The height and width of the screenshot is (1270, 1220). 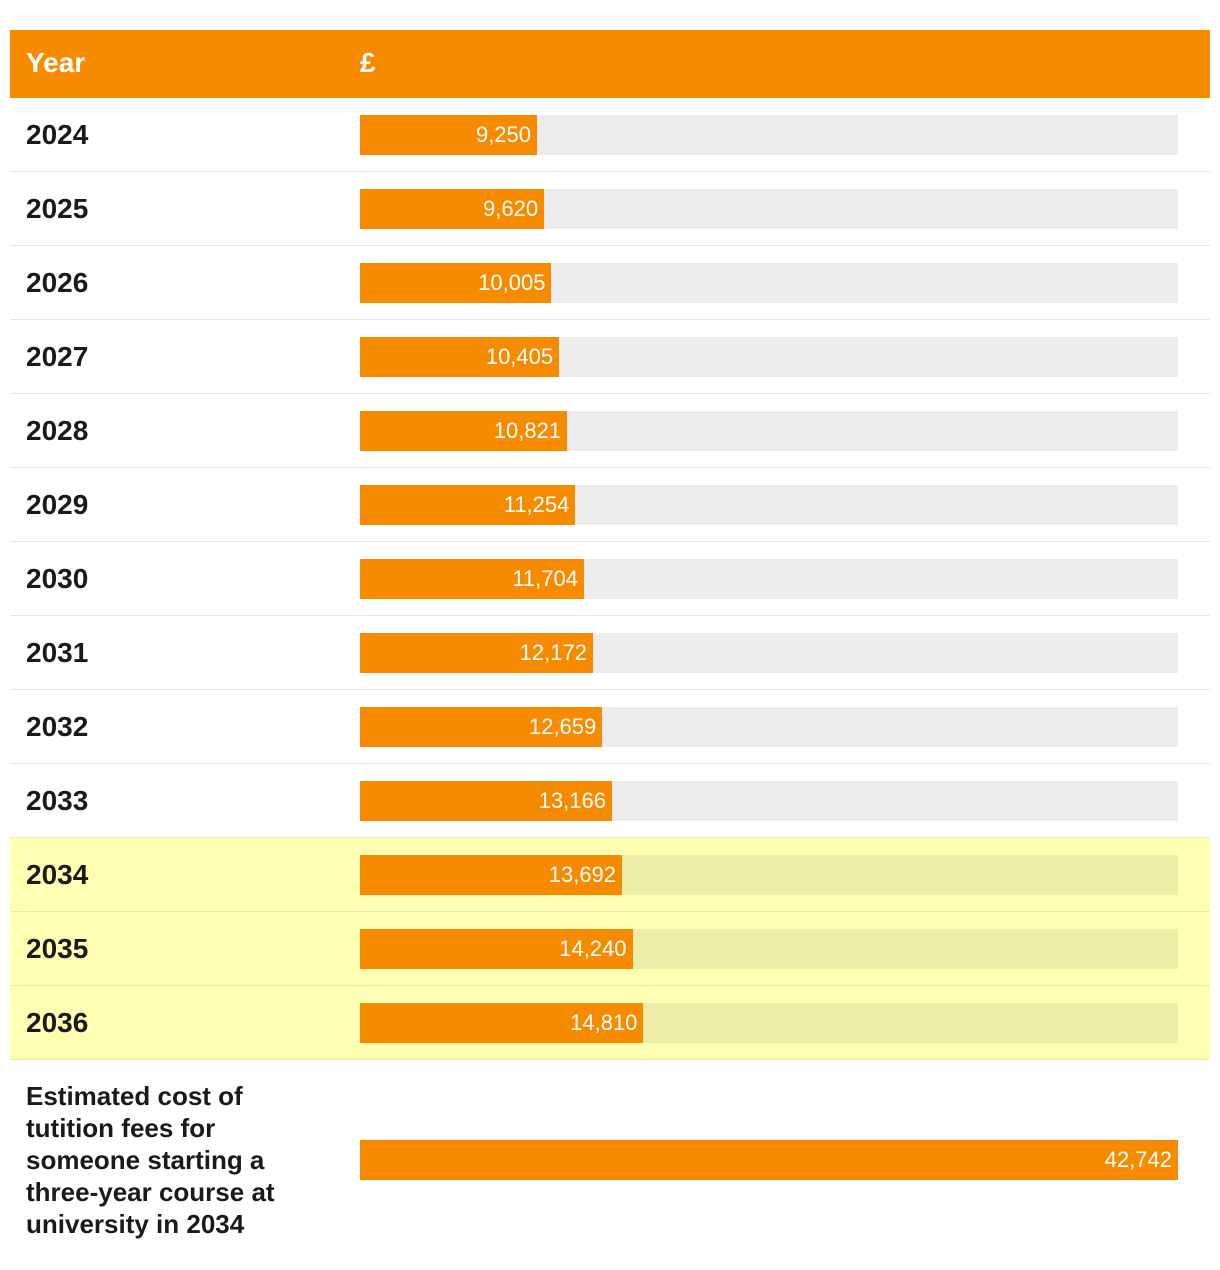 I want to click on bar-value-label: 10,005, so click(x=512, y=282).